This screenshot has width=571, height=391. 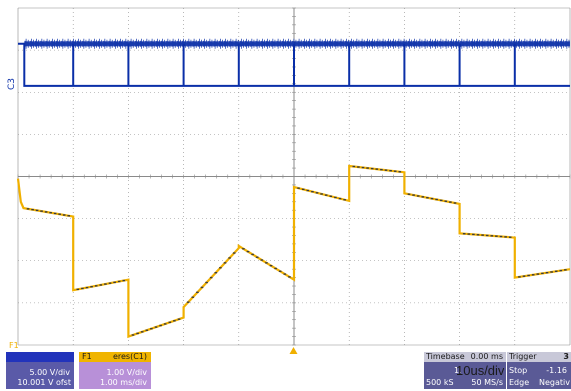 I want to click on trigger-channel: 3, so click(x=566, y=356).